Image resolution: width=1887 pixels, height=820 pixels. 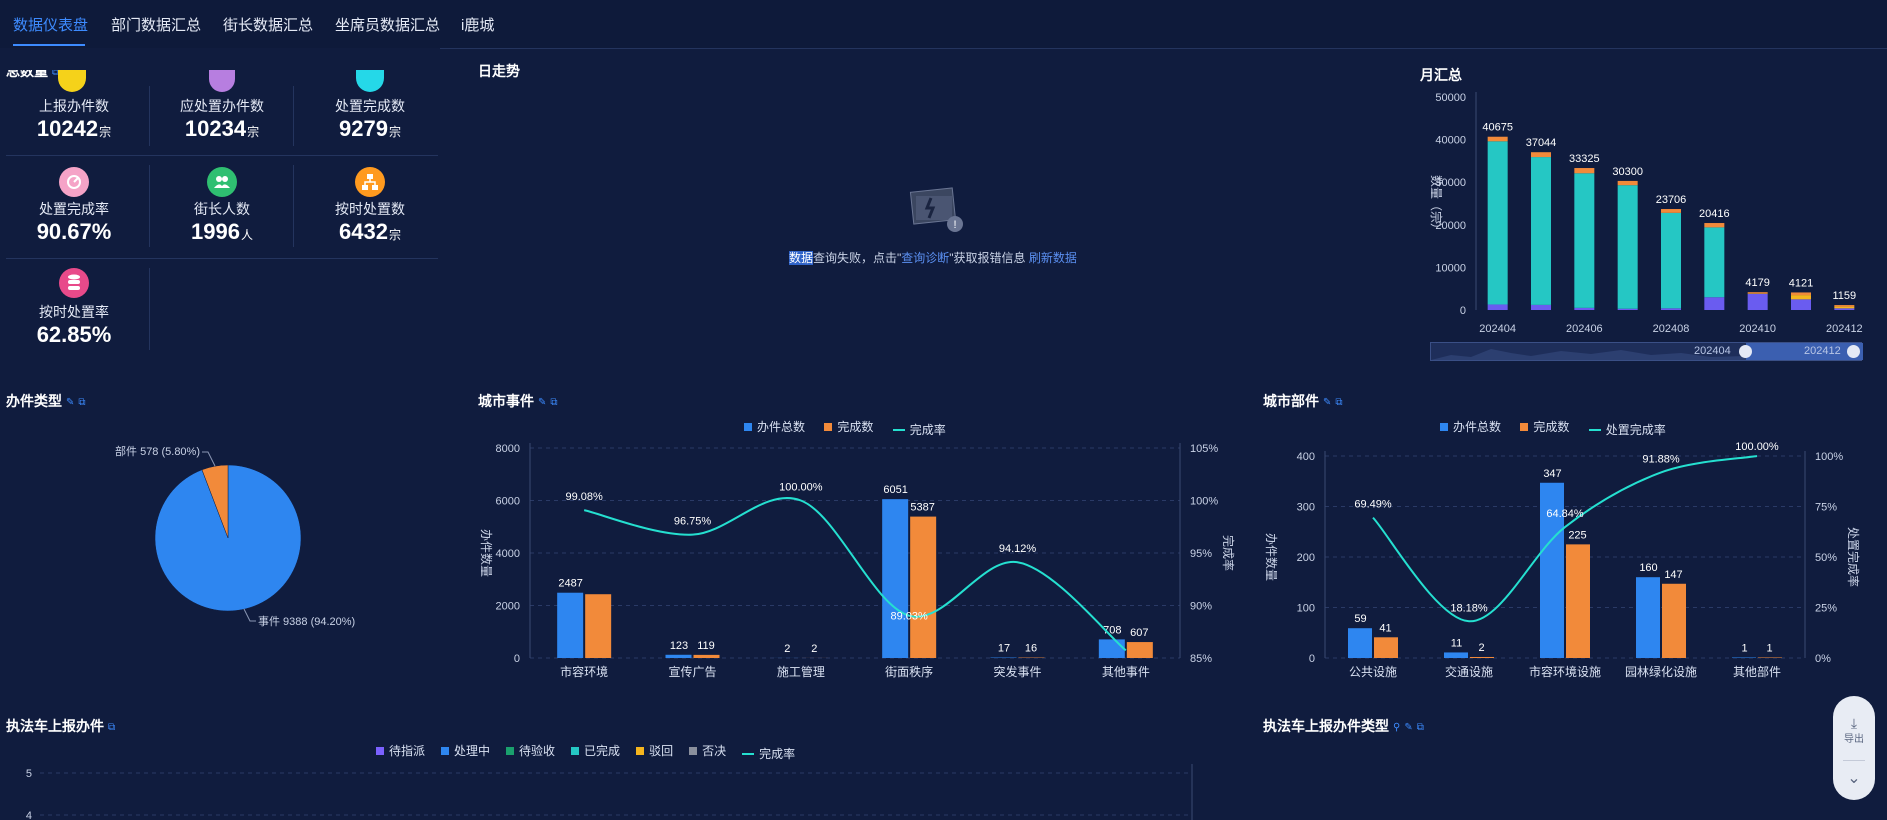 I want to click on stat-value: 9279, so click(x=363, y=128).